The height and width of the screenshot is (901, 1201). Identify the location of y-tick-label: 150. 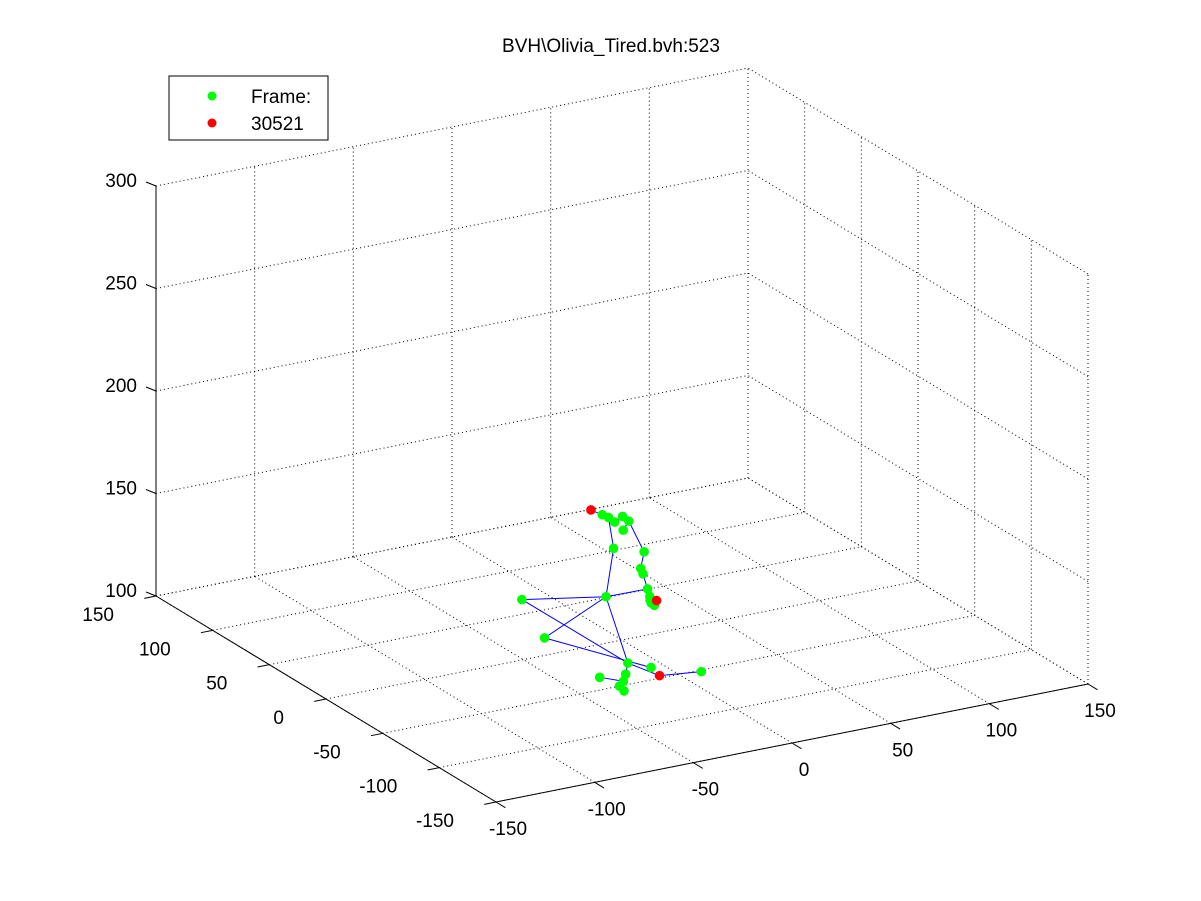
(98, 615).